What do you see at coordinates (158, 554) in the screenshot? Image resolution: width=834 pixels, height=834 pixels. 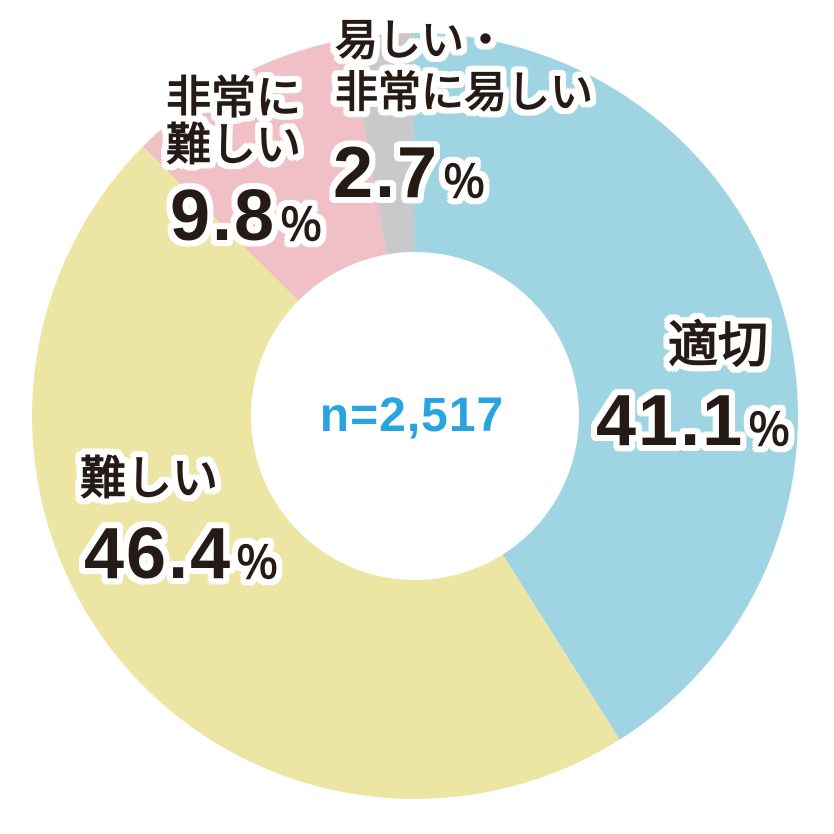 I see `slice-value-difficult-number: 46.4` at bounding box center [158, 554].